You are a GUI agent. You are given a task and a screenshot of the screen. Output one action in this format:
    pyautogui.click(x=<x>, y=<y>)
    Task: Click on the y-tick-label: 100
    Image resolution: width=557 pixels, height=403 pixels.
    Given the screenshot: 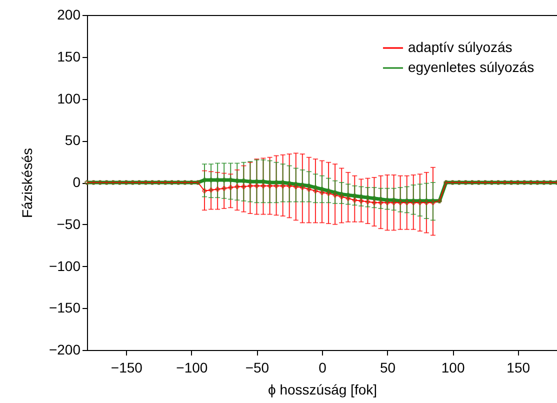 What is the action you would take?
    pyautogui.click(x=69, y=98)
    